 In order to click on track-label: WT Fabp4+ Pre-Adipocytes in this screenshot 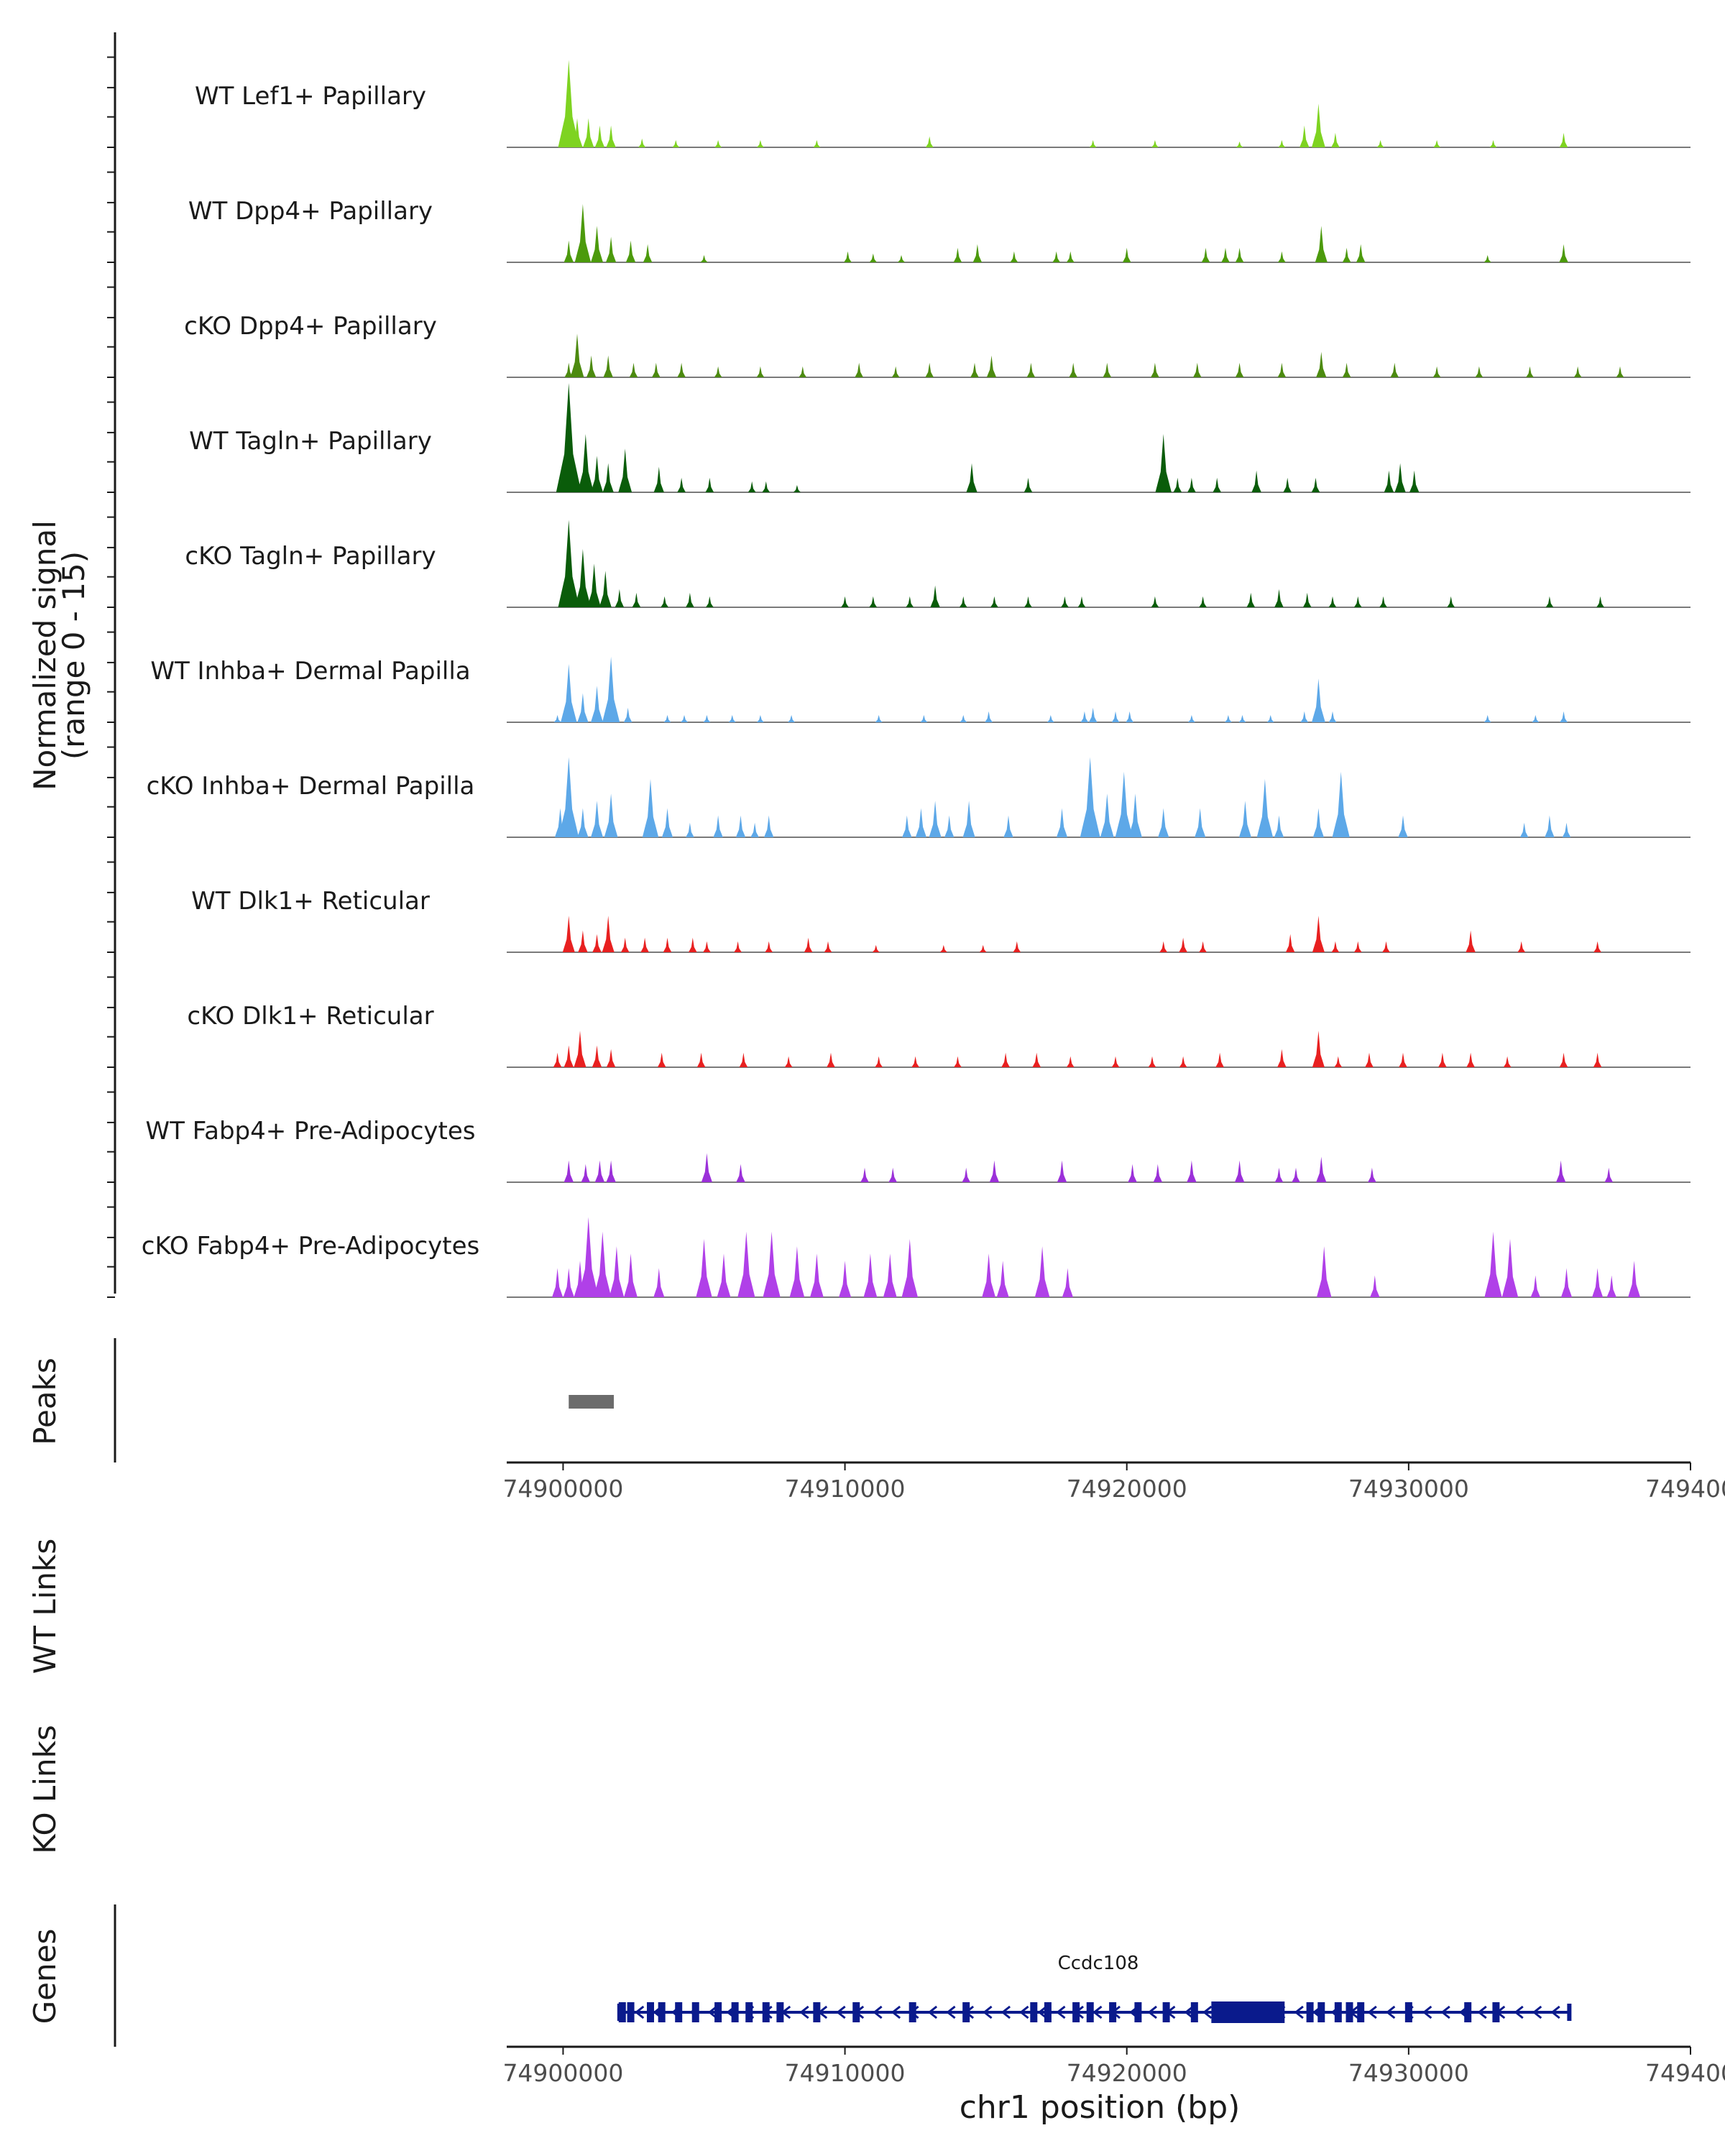, I will do `click(311, 1131)`.